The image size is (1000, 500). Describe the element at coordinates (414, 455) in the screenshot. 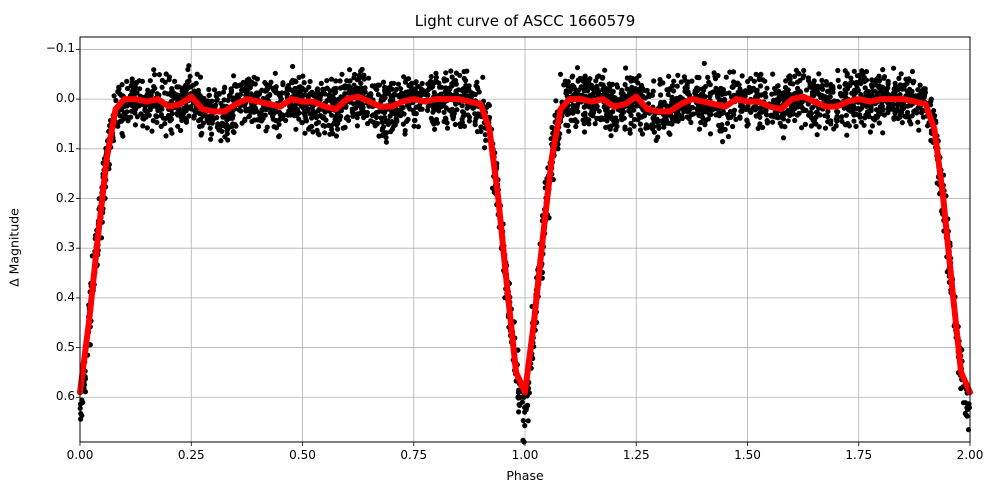

I see `x-tick-label: 0.75` at that location.